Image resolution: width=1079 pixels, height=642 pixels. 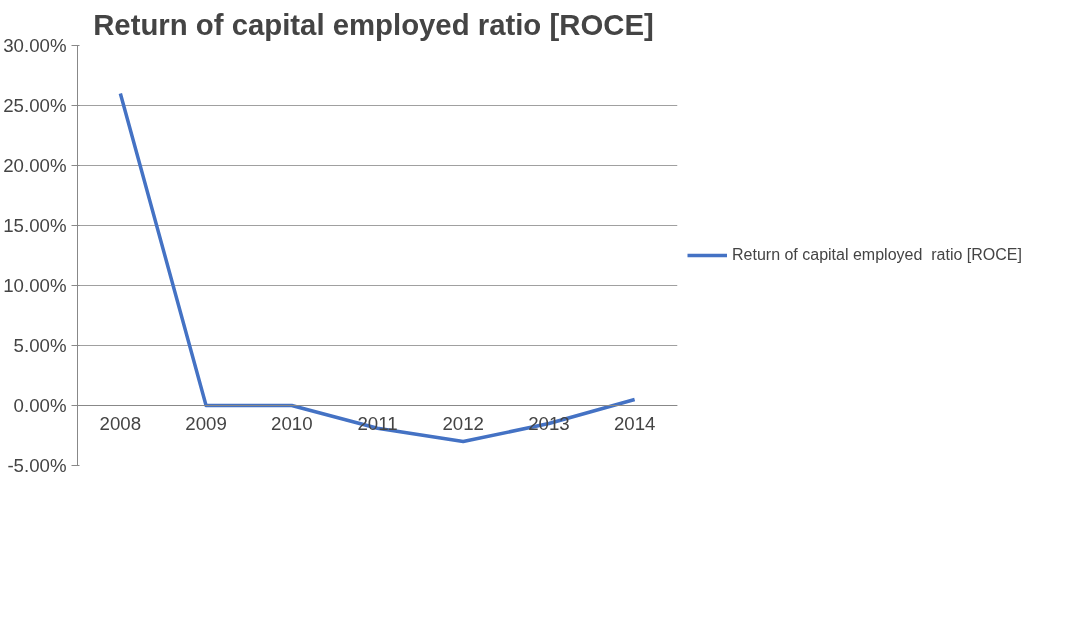 I want to click on x-tick-label: 2009, so click(x=206, y=423).